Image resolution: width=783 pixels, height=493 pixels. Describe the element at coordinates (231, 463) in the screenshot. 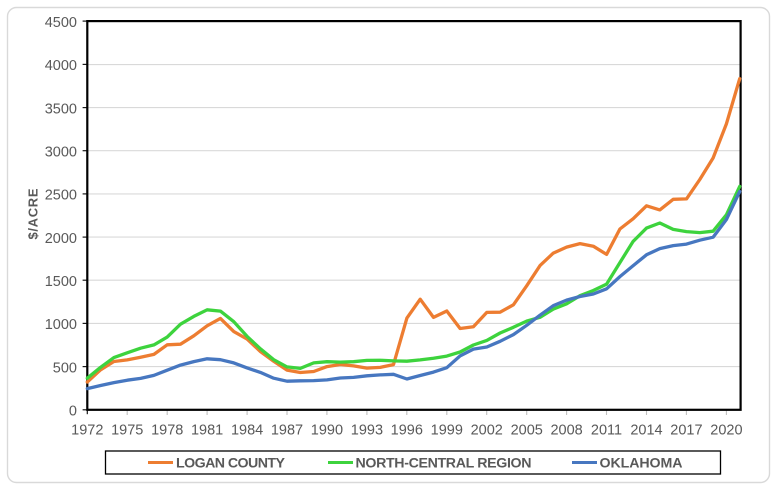

I see `svg-text: LOGAN COUNTY` at that location.